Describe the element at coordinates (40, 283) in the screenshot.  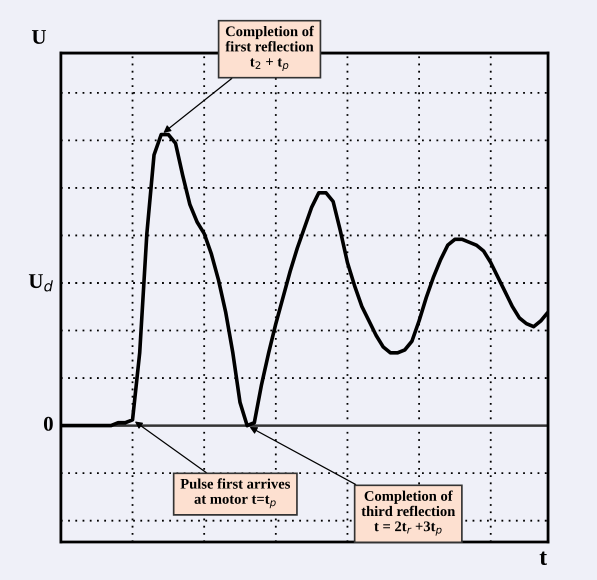
I see `ref-line-label: U$_{d}$` at that location.